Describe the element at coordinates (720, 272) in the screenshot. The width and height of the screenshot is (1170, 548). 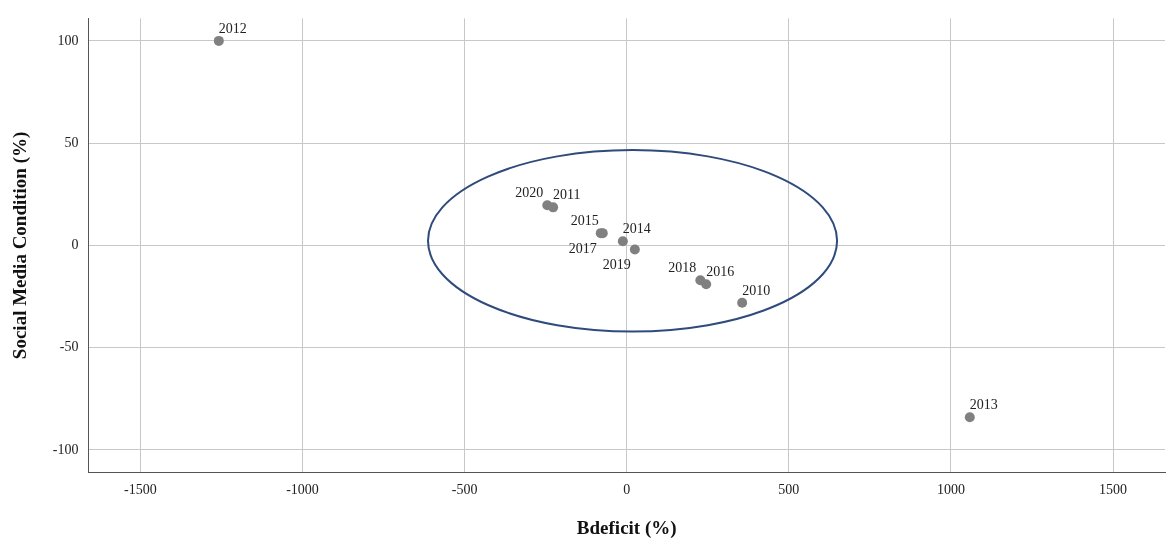
I see `annotation: 2016` at that location.